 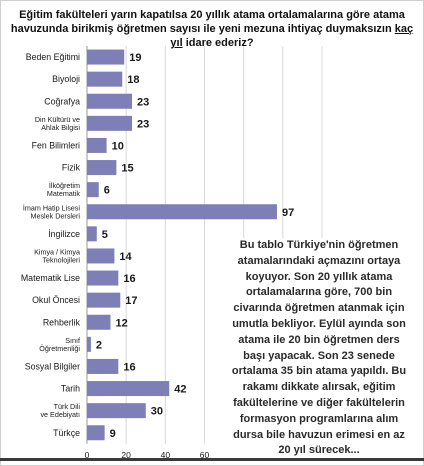 I want to click on category-label: Fen Bilimleri, so click(x=56, y=145).